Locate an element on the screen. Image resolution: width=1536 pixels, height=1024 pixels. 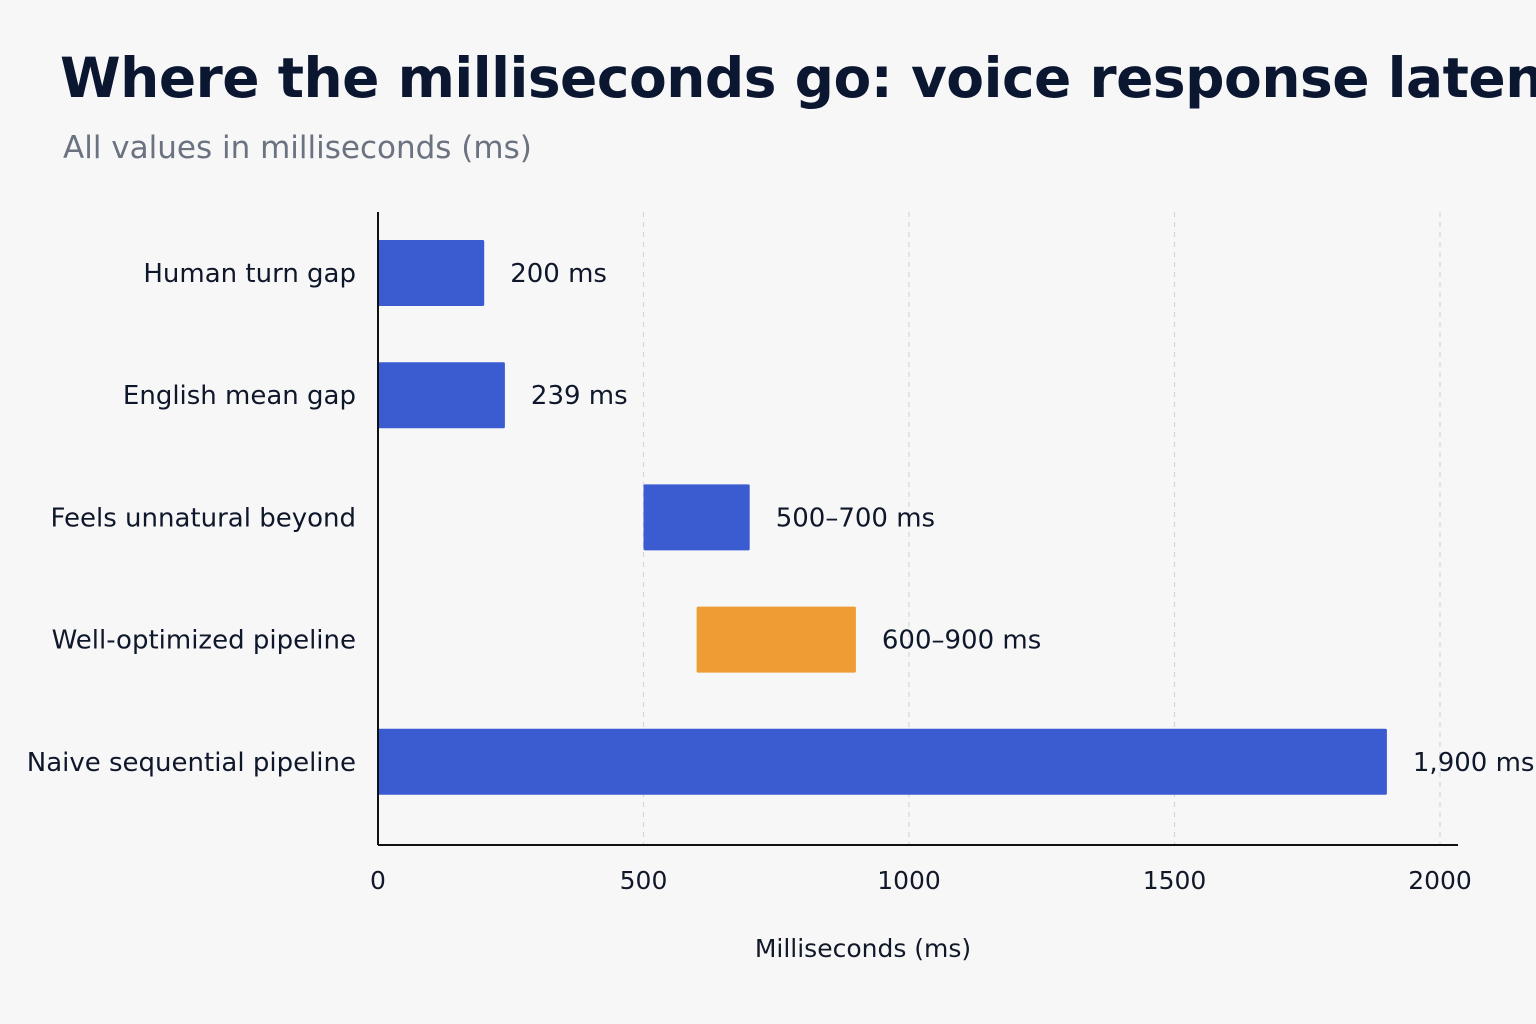
category-label: Naive sequential pipeline is located at coordinates (191, 763).